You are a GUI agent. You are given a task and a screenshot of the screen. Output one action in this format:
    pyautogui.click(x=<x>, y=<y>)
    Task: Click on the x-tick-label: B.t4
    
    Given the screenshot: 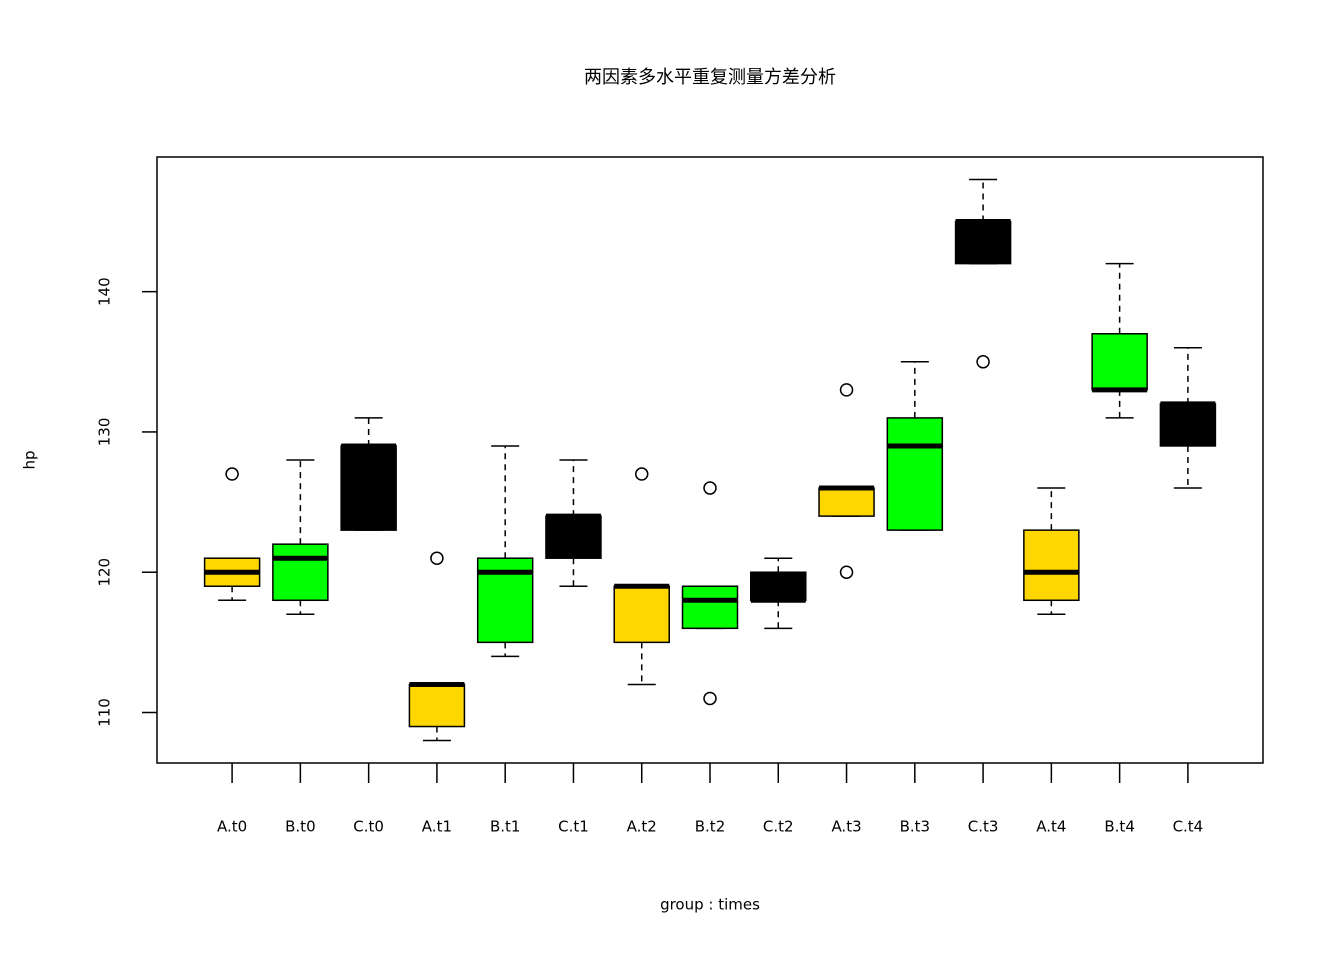 What is the action you would take?
    pyautogui.click(x=1119, y=827)
    